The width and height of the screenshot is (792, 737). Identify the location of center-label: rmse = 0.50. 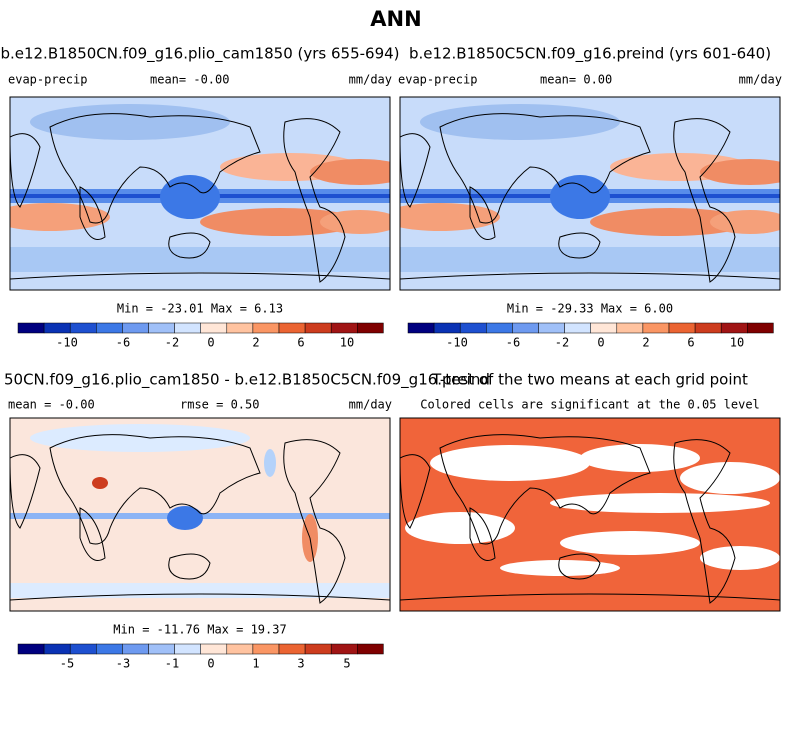
(219, 405).